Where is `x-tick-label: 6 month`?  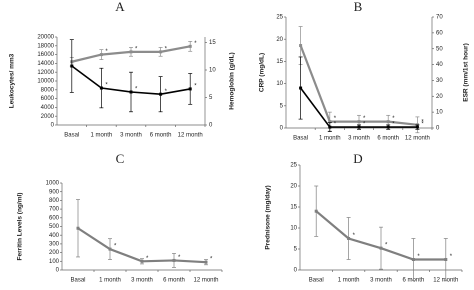 x-tick-label: 6 month is located at coordinates (388, 139).